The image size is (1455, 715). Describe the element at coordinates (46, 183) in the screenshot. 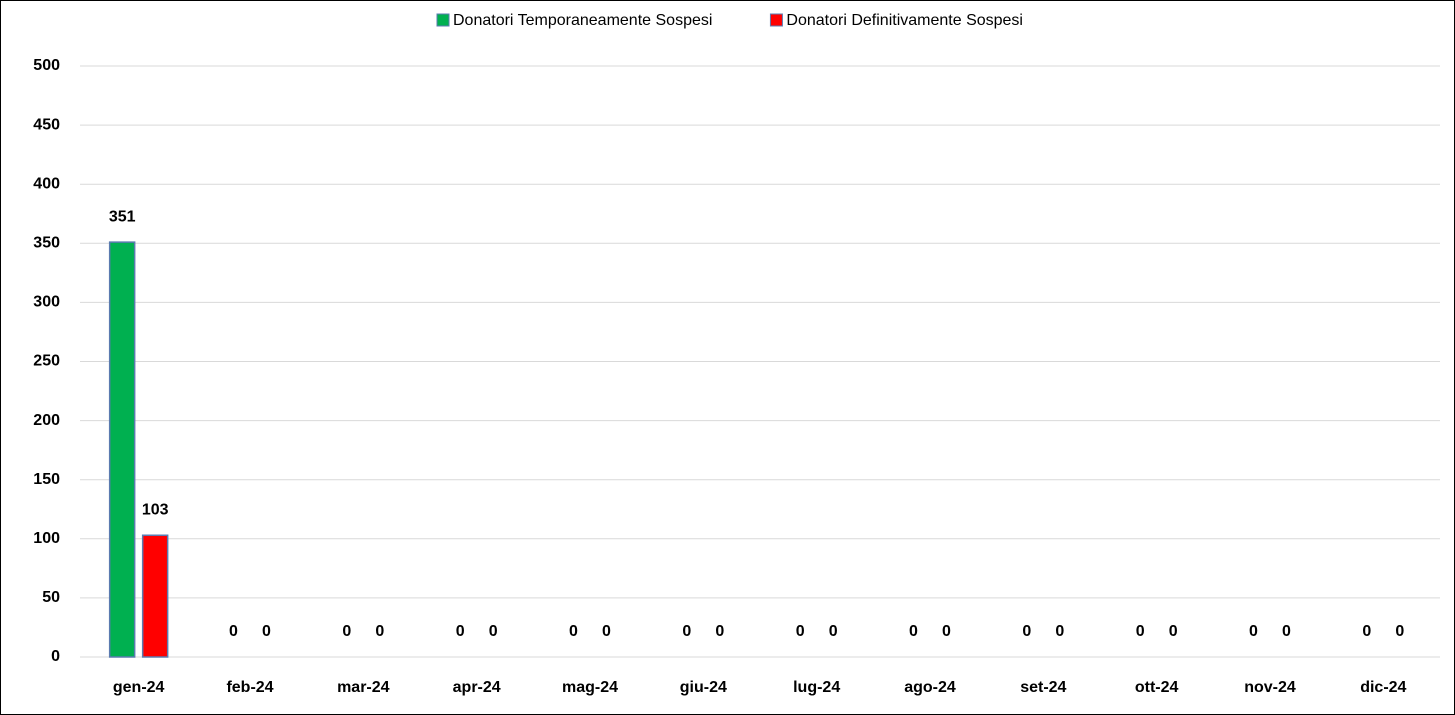

I see `y-tick-label: 400` at that location.